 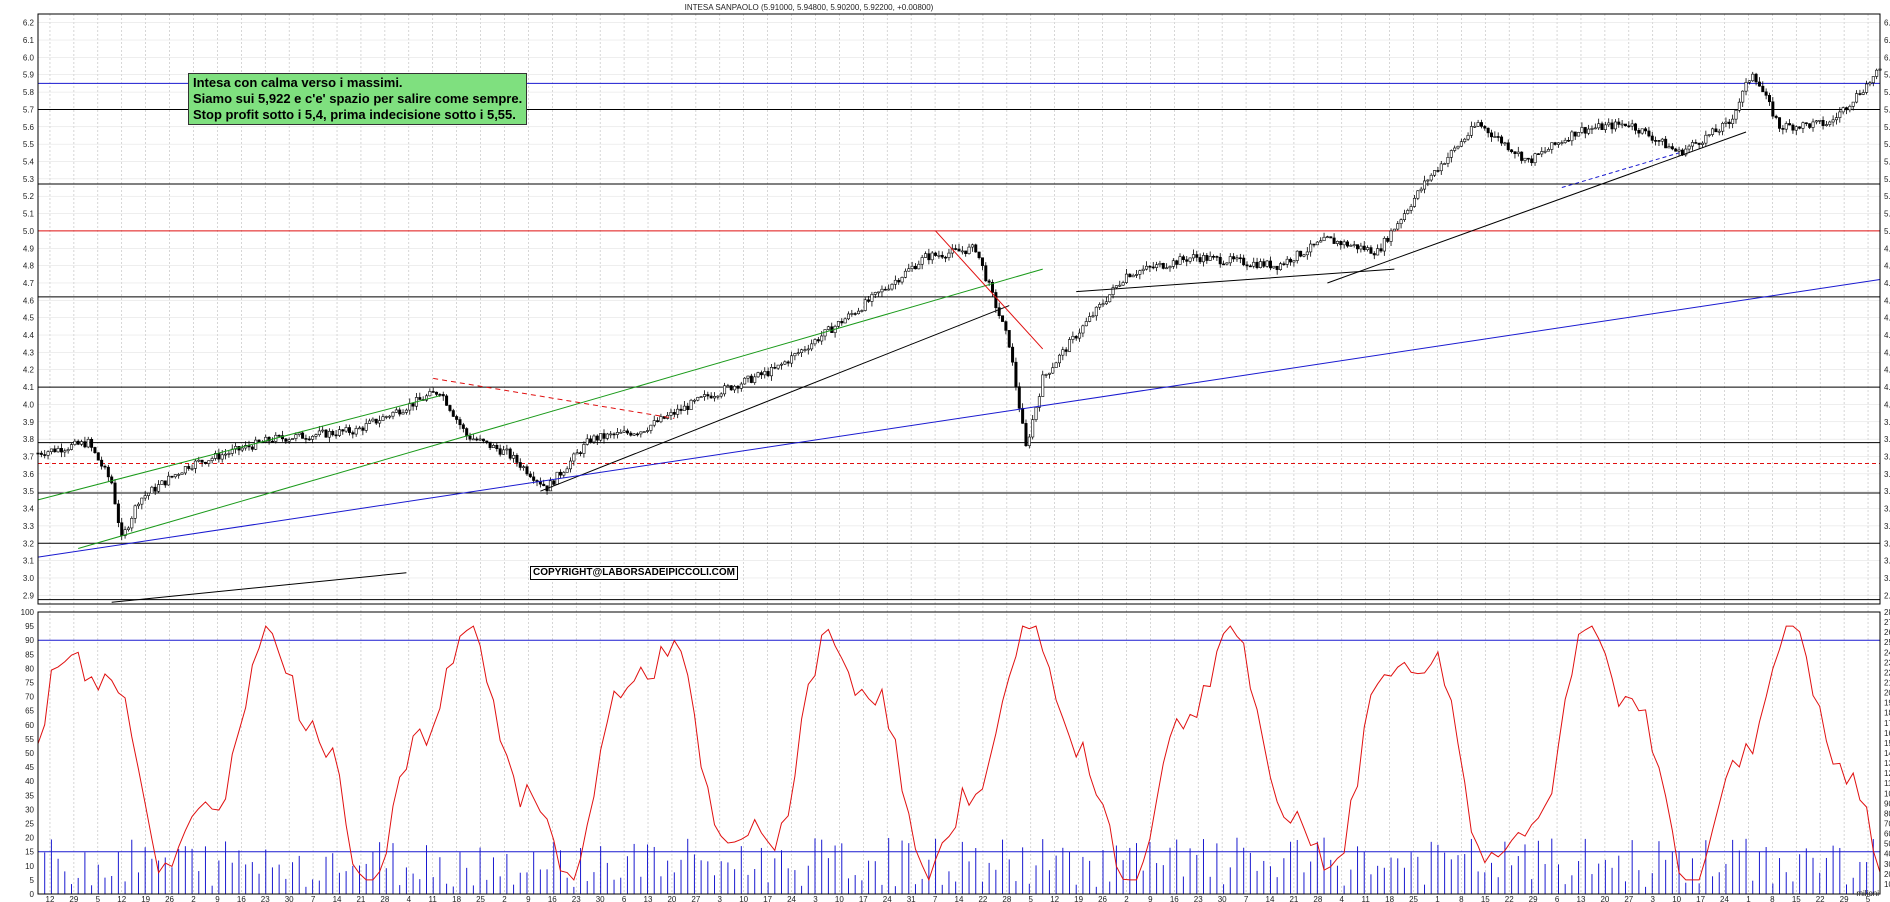 I want to click on copyright-label: COPYRIGHT@LABORSADEIPICCOLI.COM, so click(x=634, y=573).